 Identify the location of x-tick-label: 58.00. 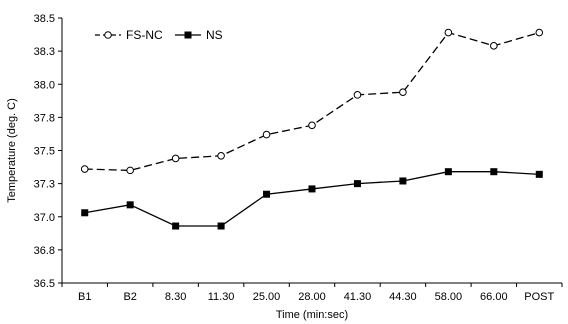
(449, 297).